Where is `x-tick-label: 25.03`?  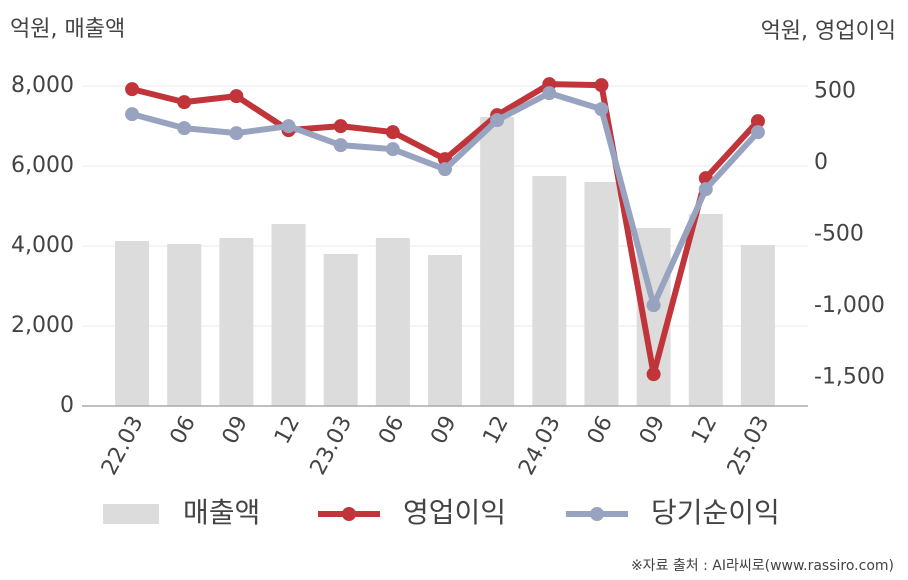
x-tick-label: 25.03 is located at coordinates (749, 445).